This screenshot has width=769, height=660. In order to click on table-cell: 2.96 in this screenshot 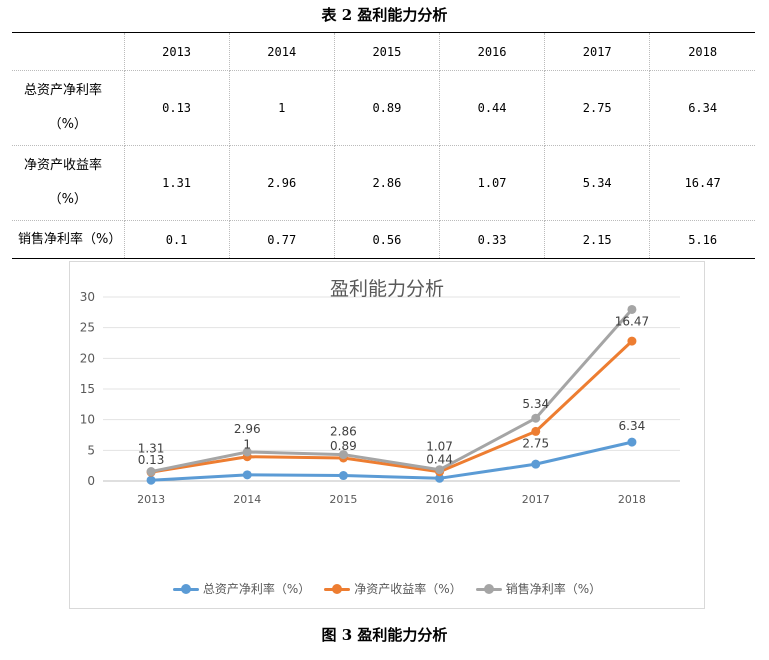, I will do `click(282, 183)`.